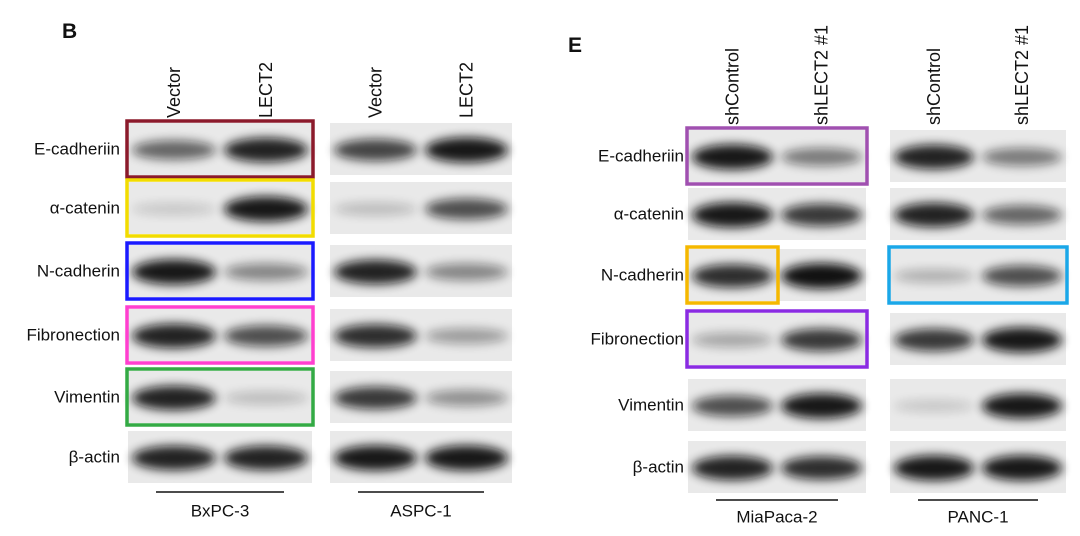 The width and height of the screenshot is (1080, 536). I want to click on group-label: MiaPaca-2, so click(776, 516).